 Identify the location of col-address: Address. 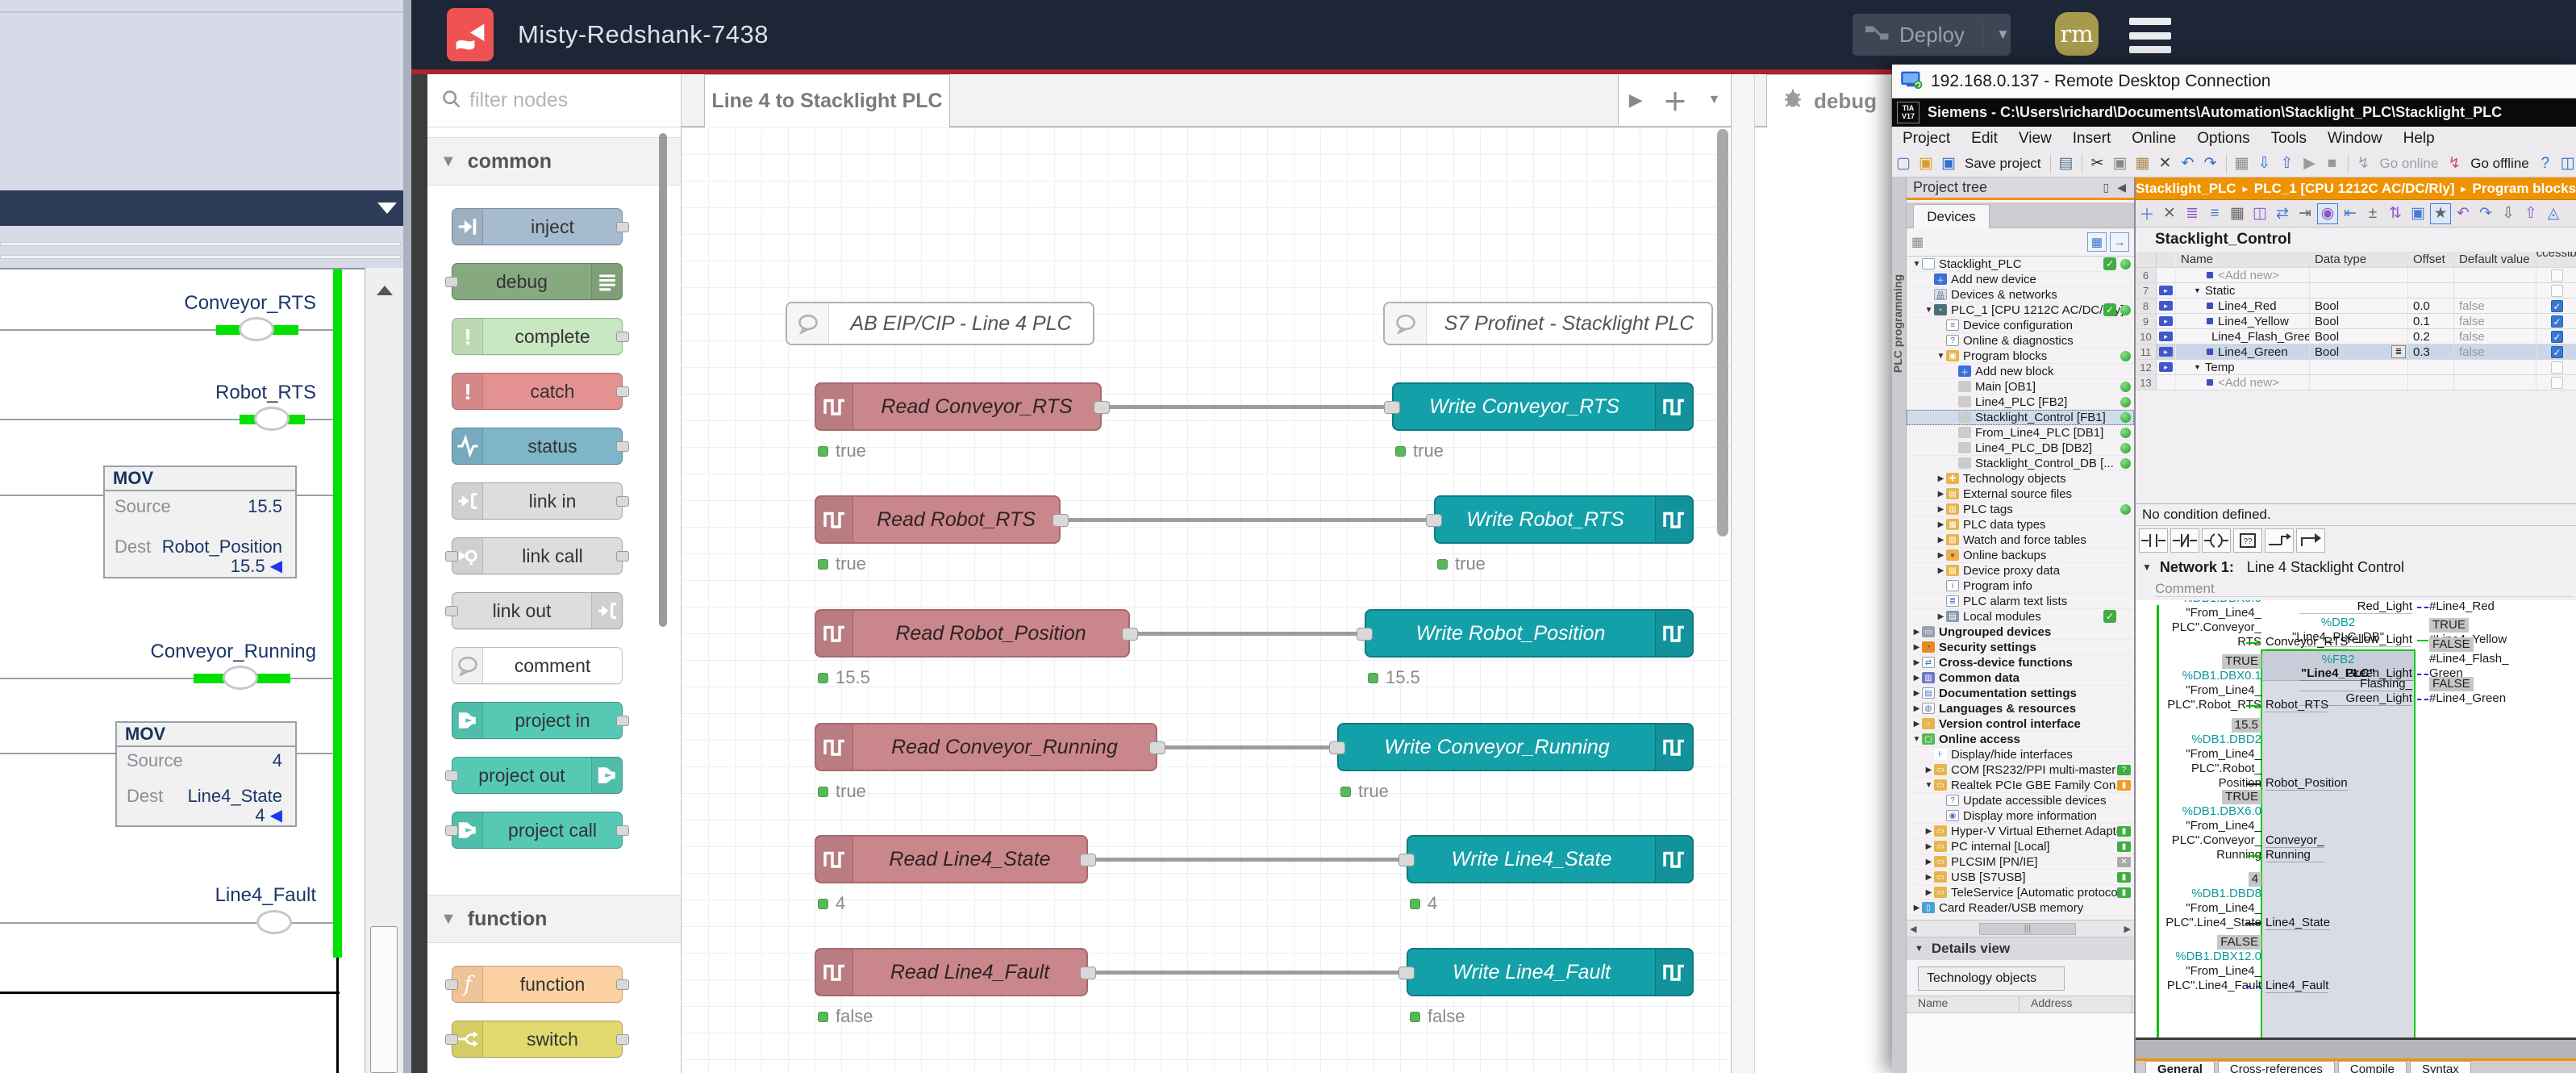
(2076, 1004).